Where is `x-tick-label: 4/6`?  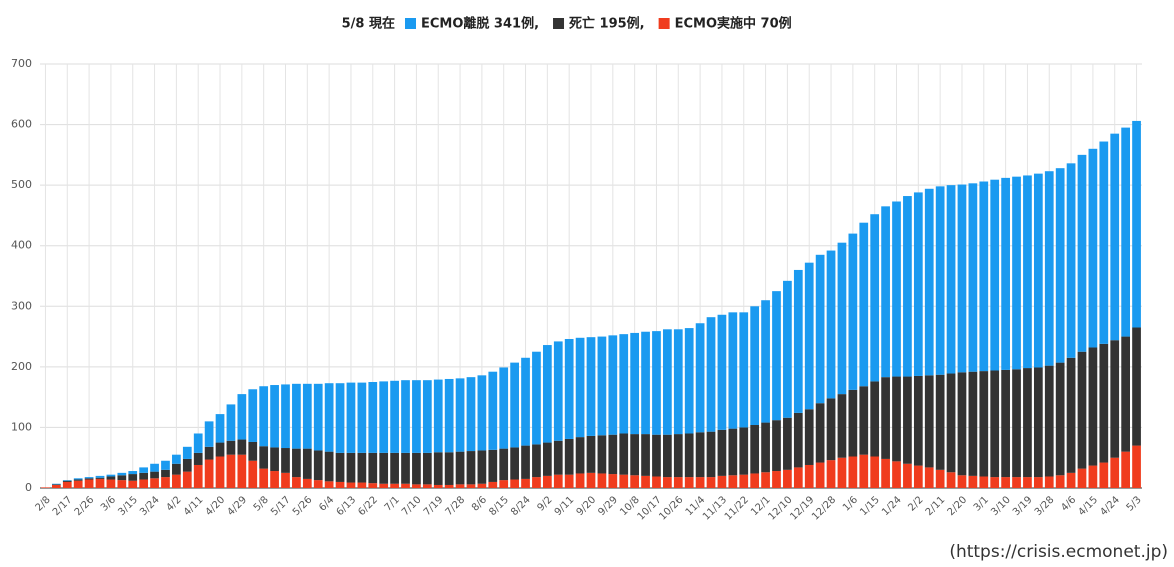
x-tick-label: 4/6 is located at coordinates (1068, 503).